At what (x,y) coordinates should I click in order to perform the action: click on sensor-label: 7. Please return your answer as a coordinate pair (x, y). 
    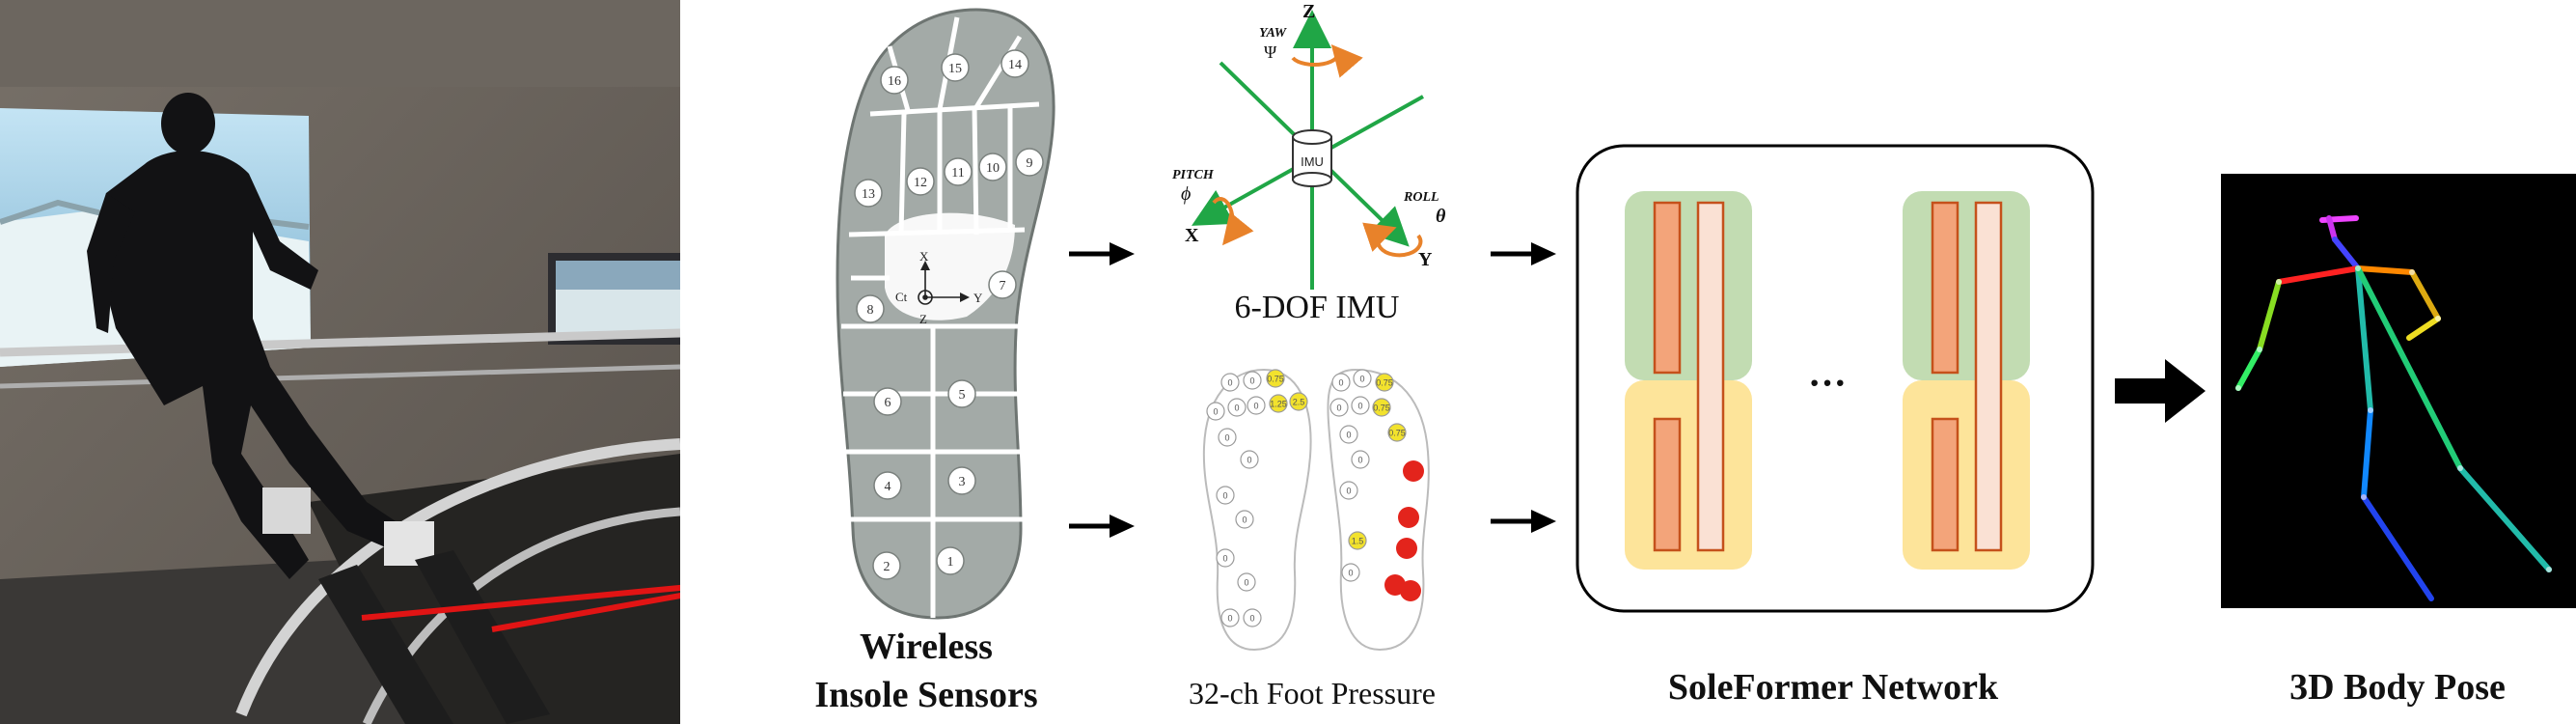
    Looking at the image, I should click on (1003, 286).